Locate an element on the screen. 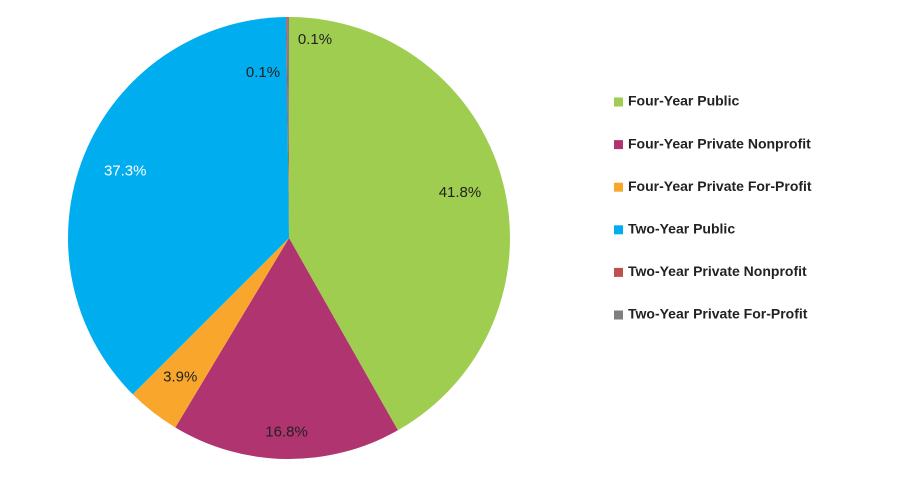 This screenshot has height=477, width=906. legend-label: Four-Year Private For-Profit is located at coordinates (720, 186).